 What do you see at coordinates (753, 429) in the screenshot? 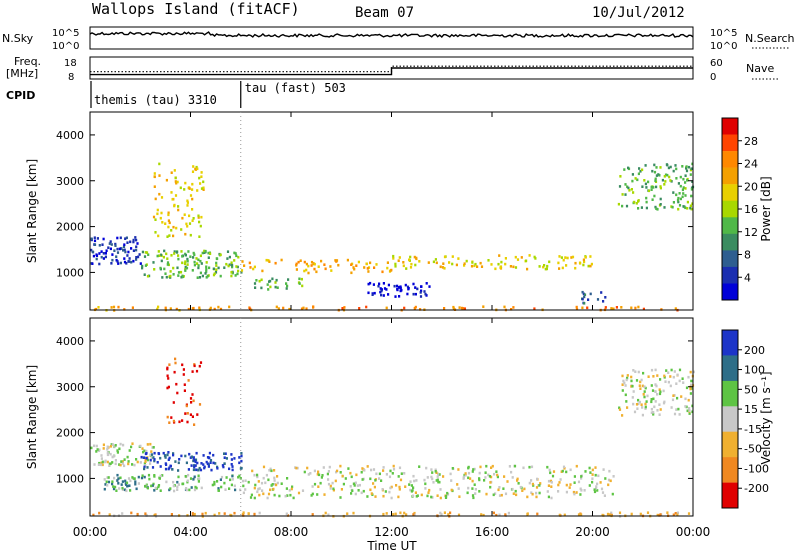
I see `colorbar-tick-label: -15` at bounding box center [753, 429].